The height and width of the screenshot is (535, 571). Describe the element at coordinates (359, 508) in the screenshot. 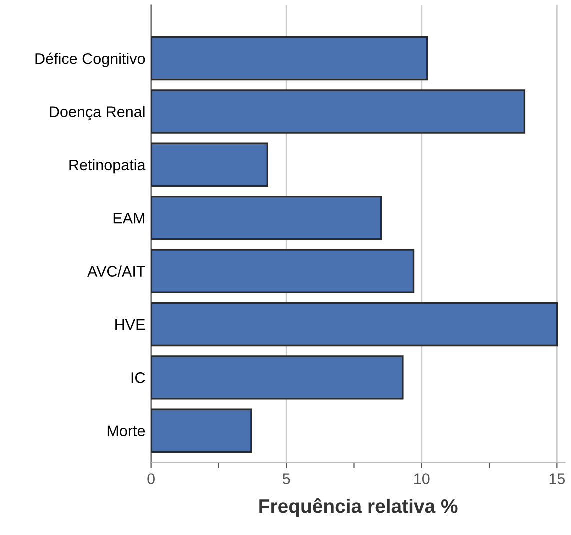

I see `x-axis-title: Frequência relativa %` at that location.